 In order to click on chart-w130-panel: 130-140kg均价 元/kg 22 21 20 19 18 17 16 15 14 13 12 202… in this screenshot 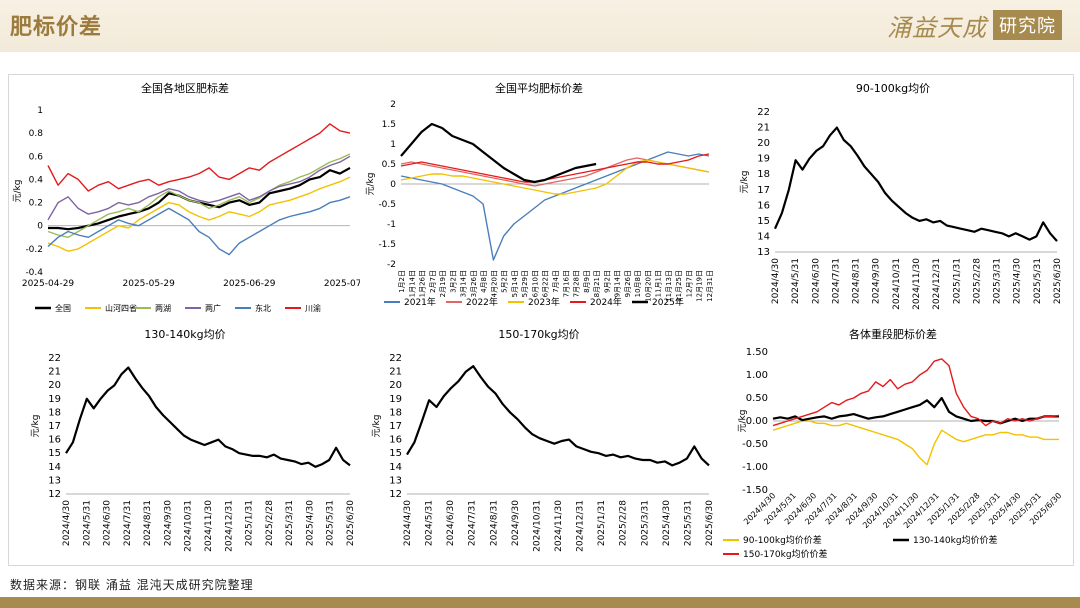, I will do `click(185, 442)`.